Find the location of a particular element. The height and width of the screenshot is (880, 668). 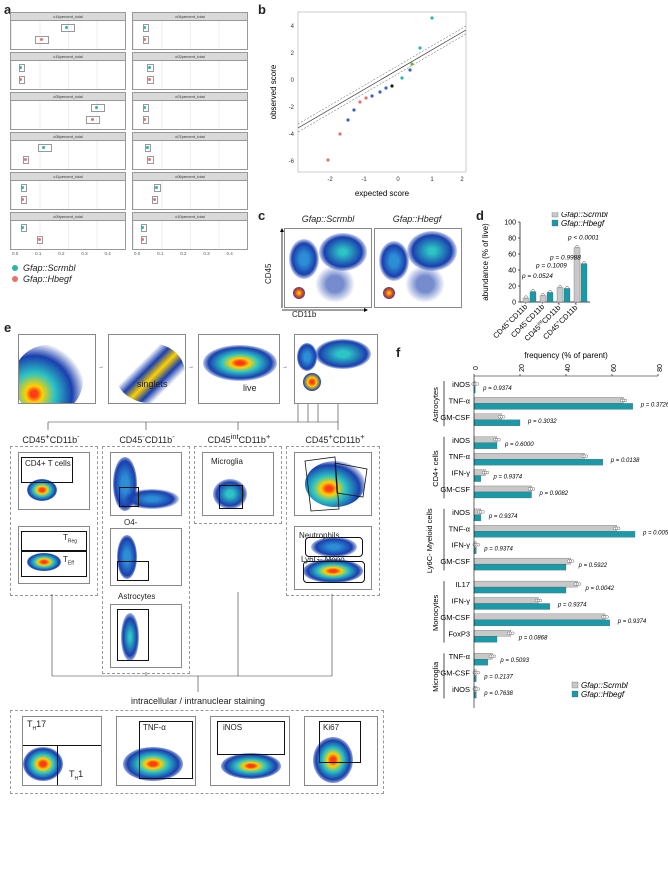

f-row-label: IL17 is located at coordinates (462, 584).